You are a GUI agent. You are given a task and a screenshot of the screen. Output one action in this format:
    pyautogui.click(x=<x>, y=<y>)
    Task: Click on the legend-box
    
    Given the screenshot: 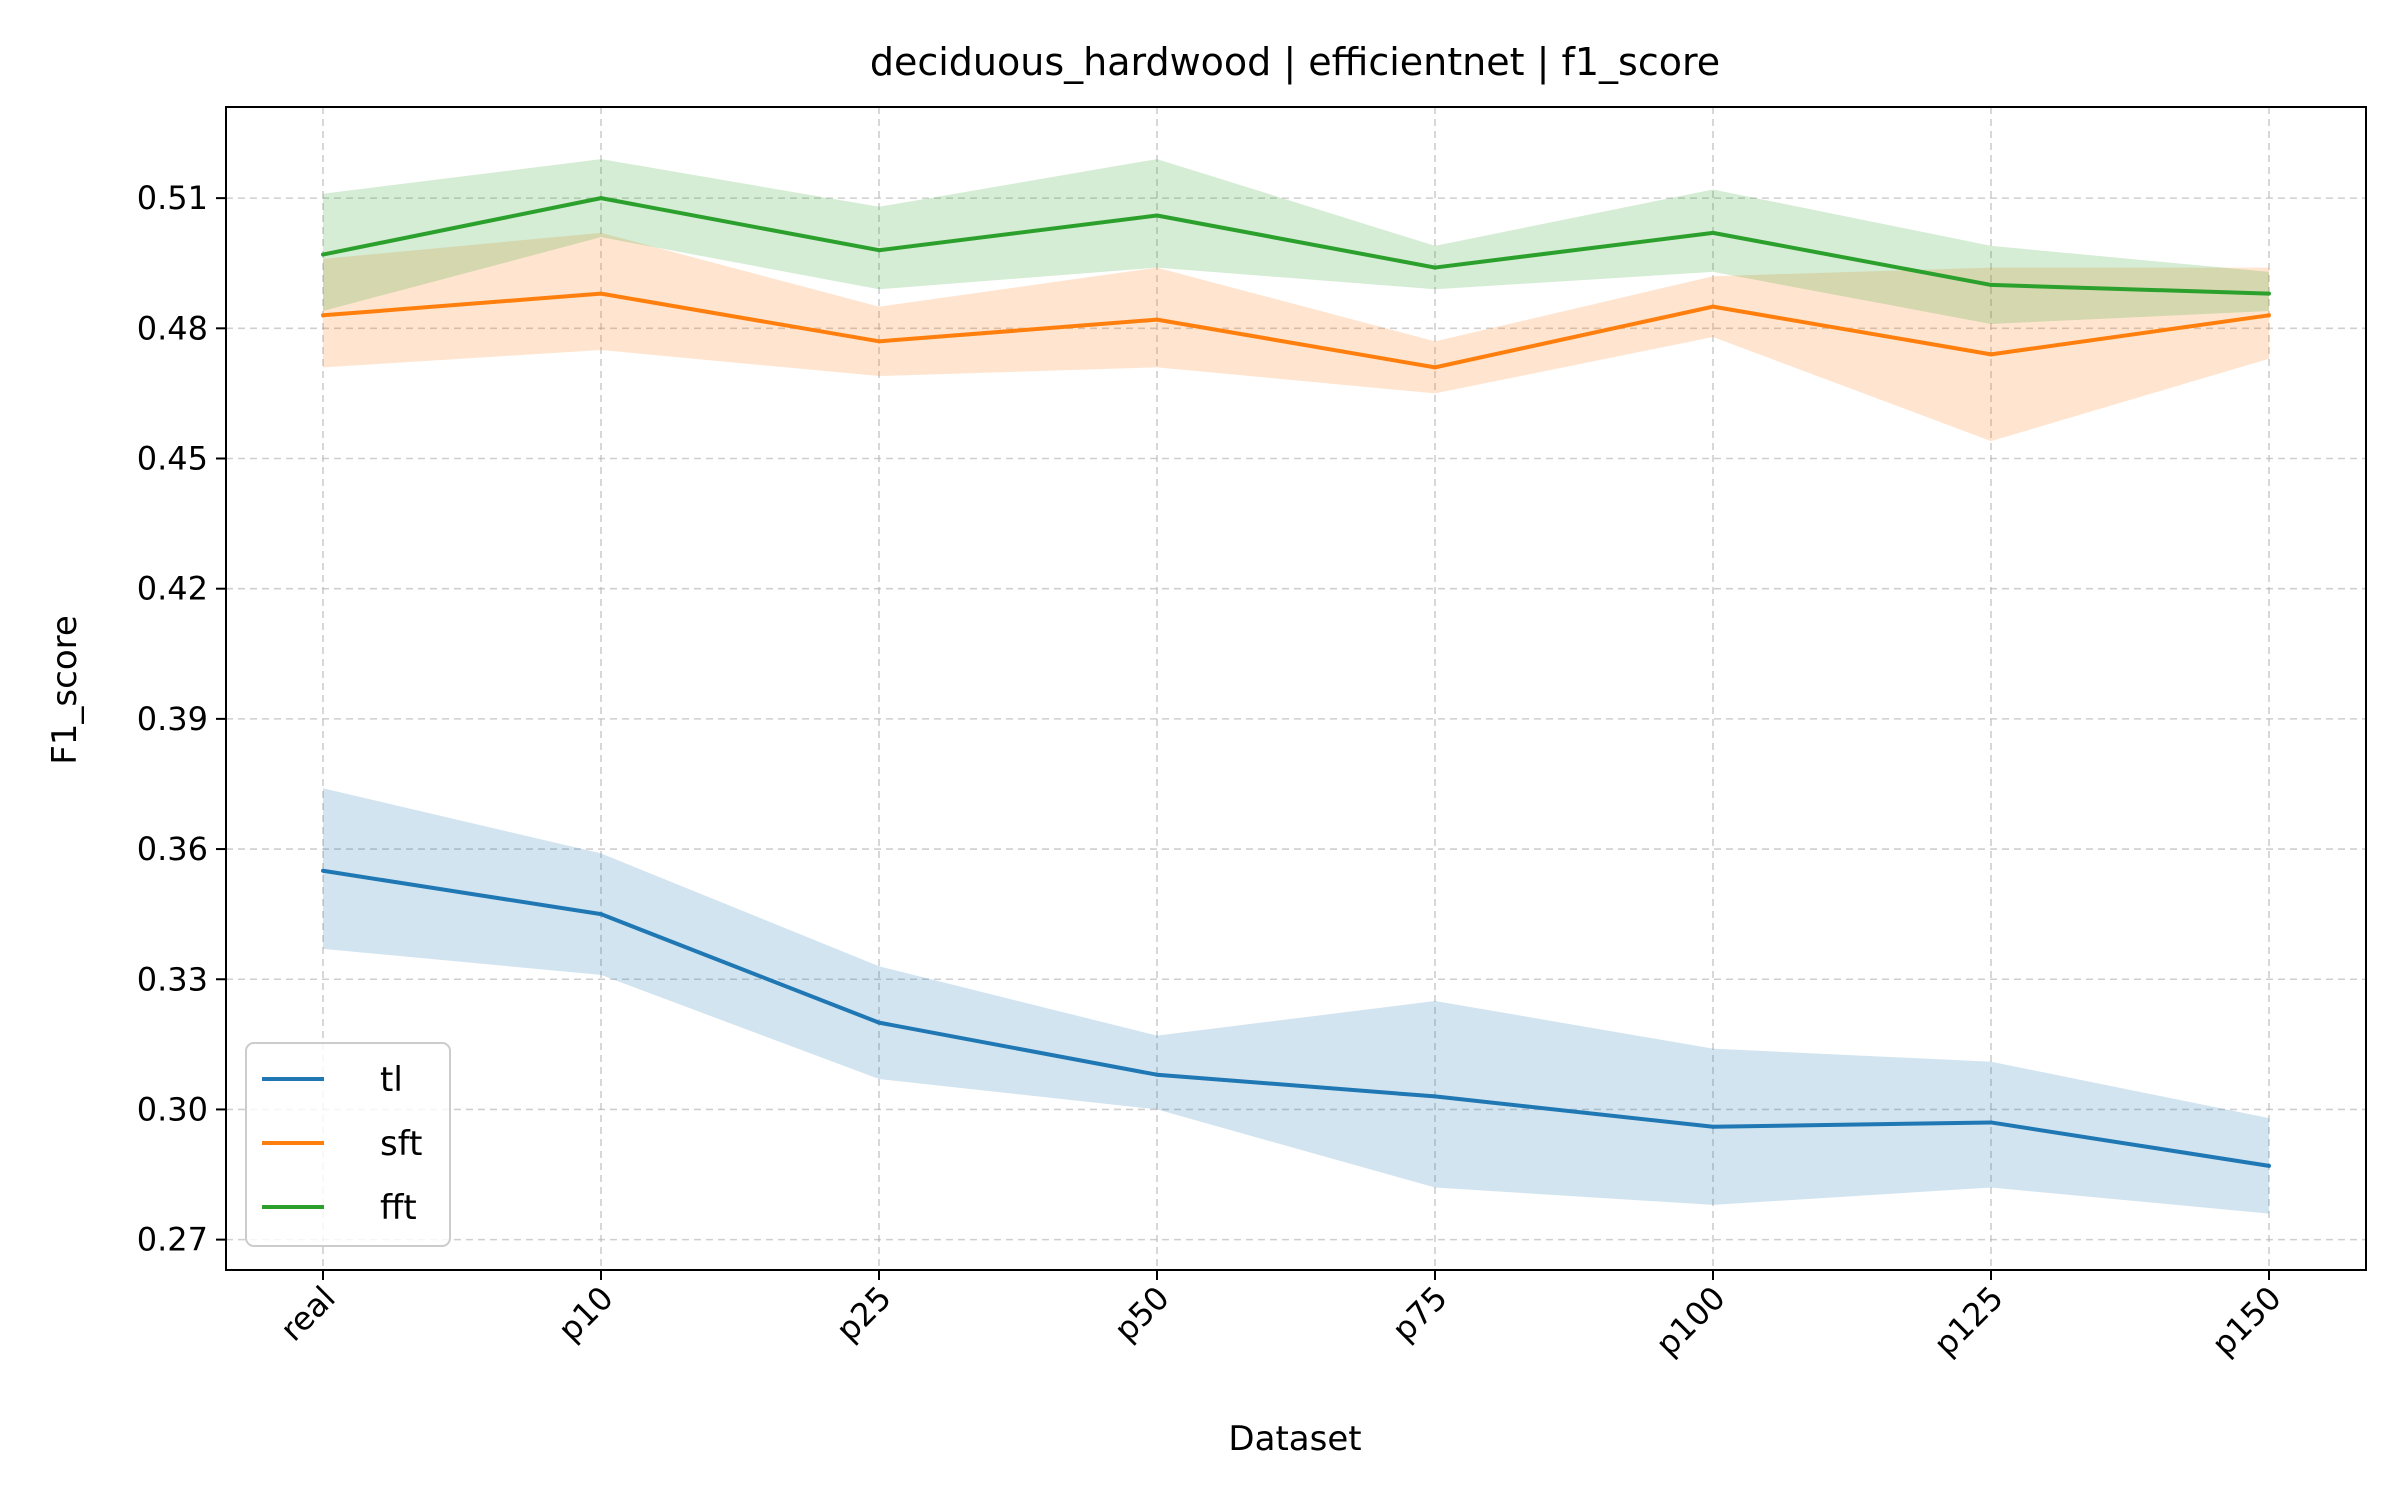 What is the action you would take?
    pyautogui.click(x=348, y=1144)
    